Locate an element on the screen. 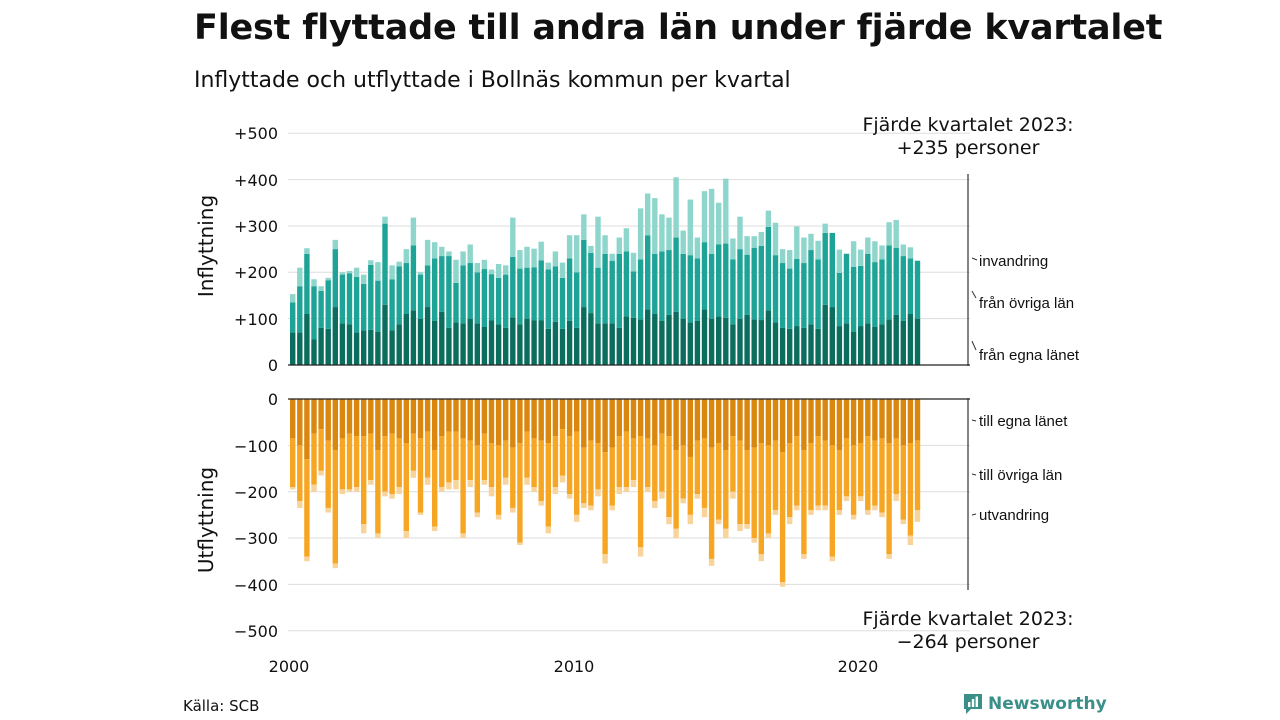  source-note: Källa: SCB is located at coordinates (221, 706).